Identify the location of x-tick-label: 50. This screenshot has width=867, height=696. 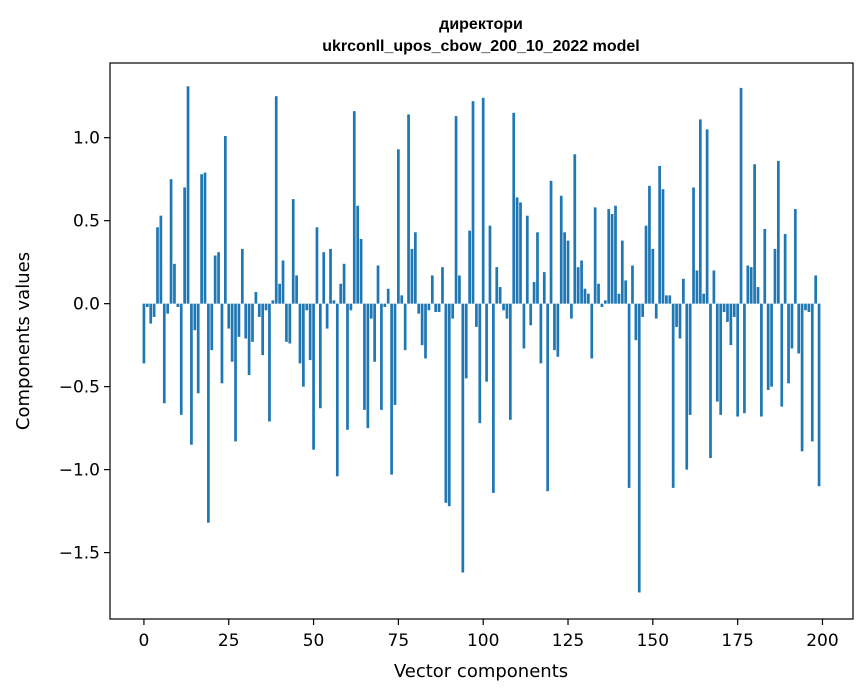
(314, 641).